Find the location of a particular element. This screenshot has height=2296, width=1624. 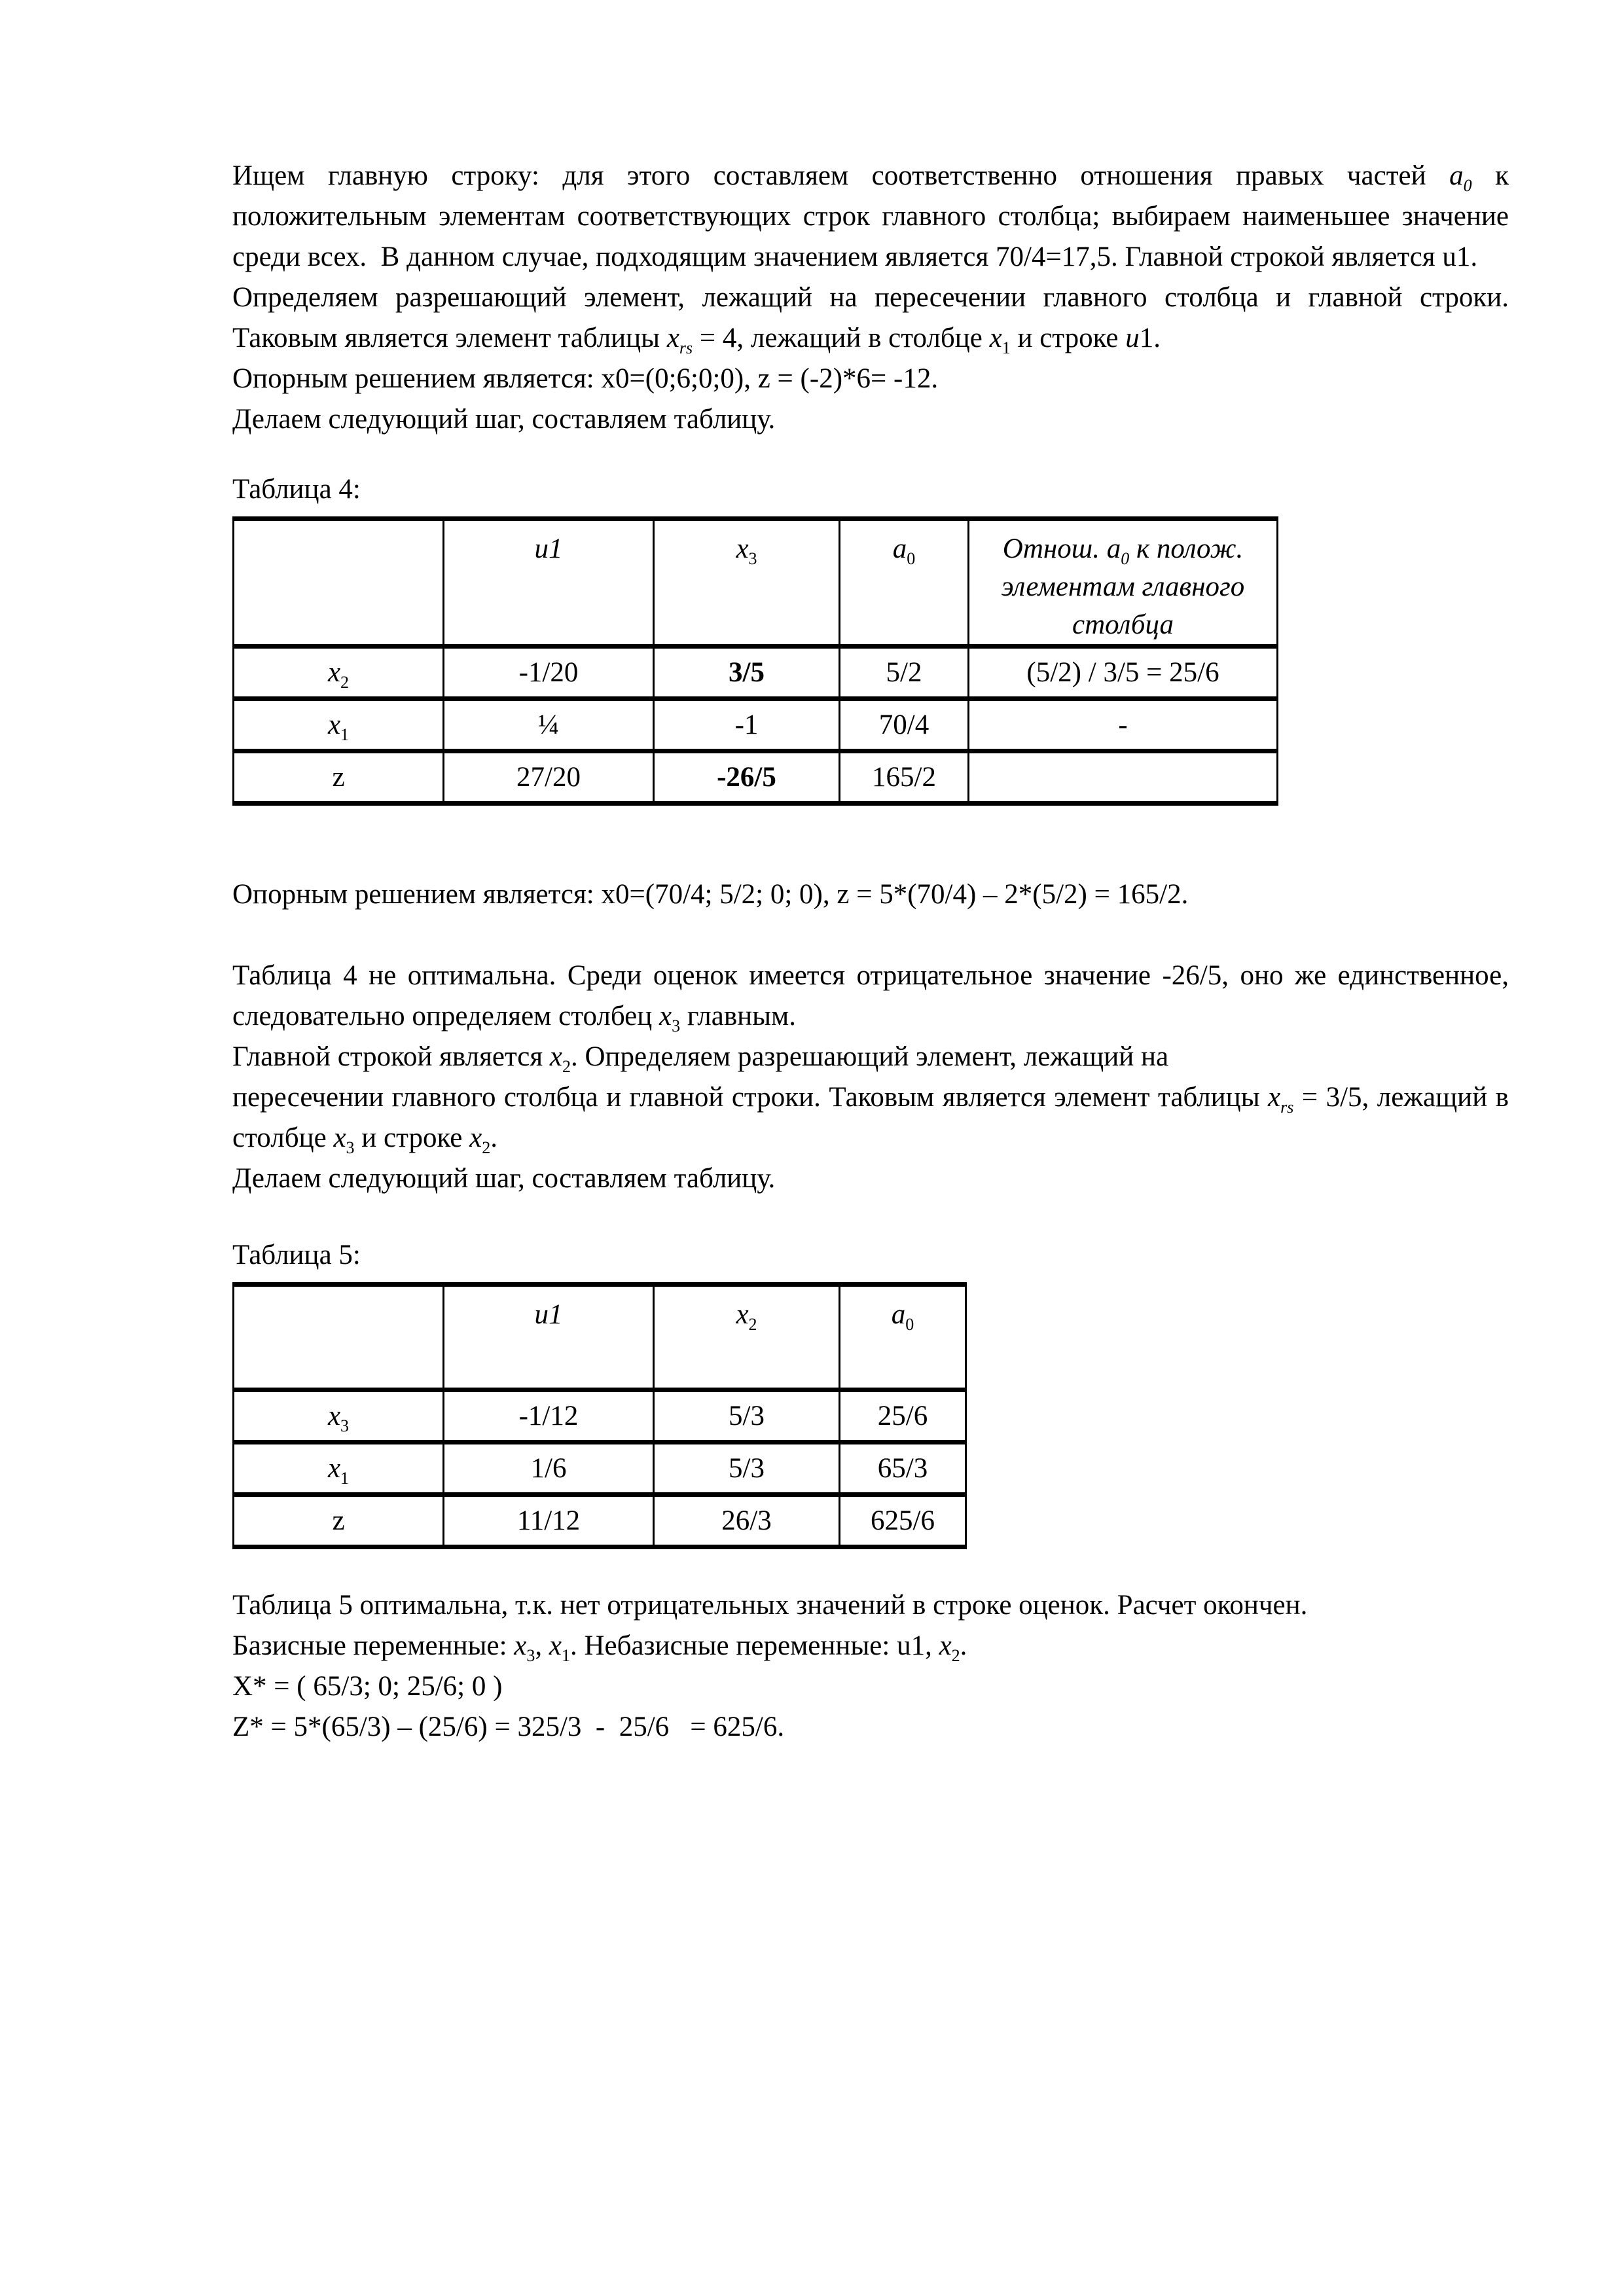

table4-cell-z-x3: -26/5 is located at coordinates (746, 777).